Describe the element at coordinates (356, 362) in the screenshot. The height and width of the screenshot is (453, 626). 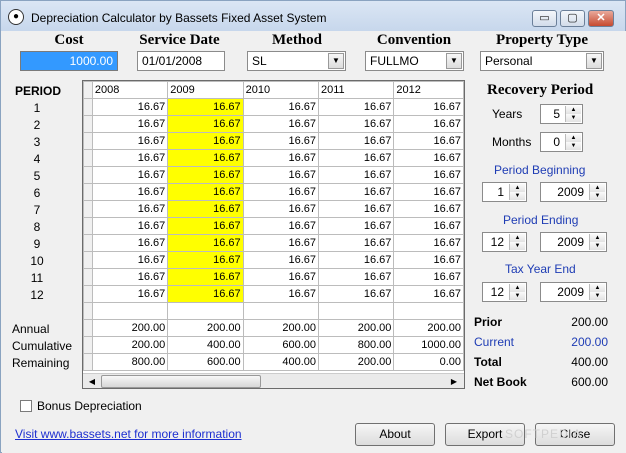
I see `remaining-cell: 200.00` at that location.